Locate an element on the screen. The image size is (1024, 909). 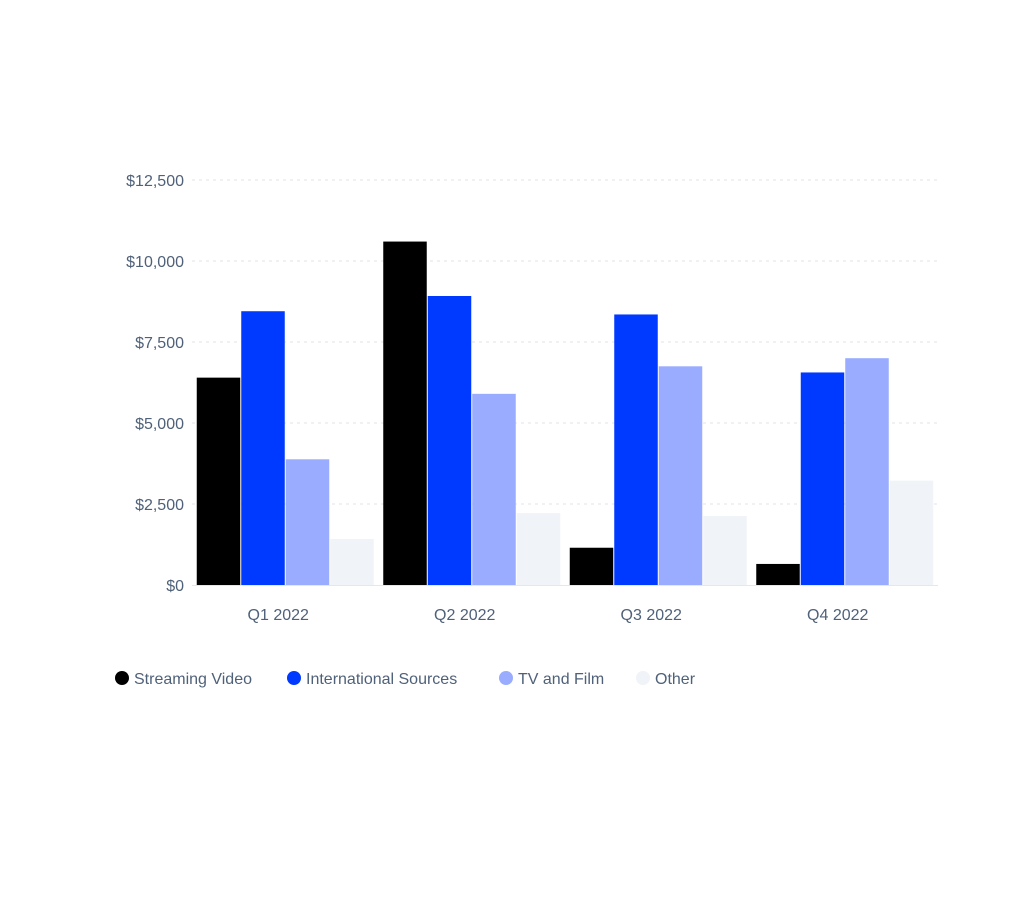
bar-tv-and-film-q2-2022 is located at coordinates (494, 489).